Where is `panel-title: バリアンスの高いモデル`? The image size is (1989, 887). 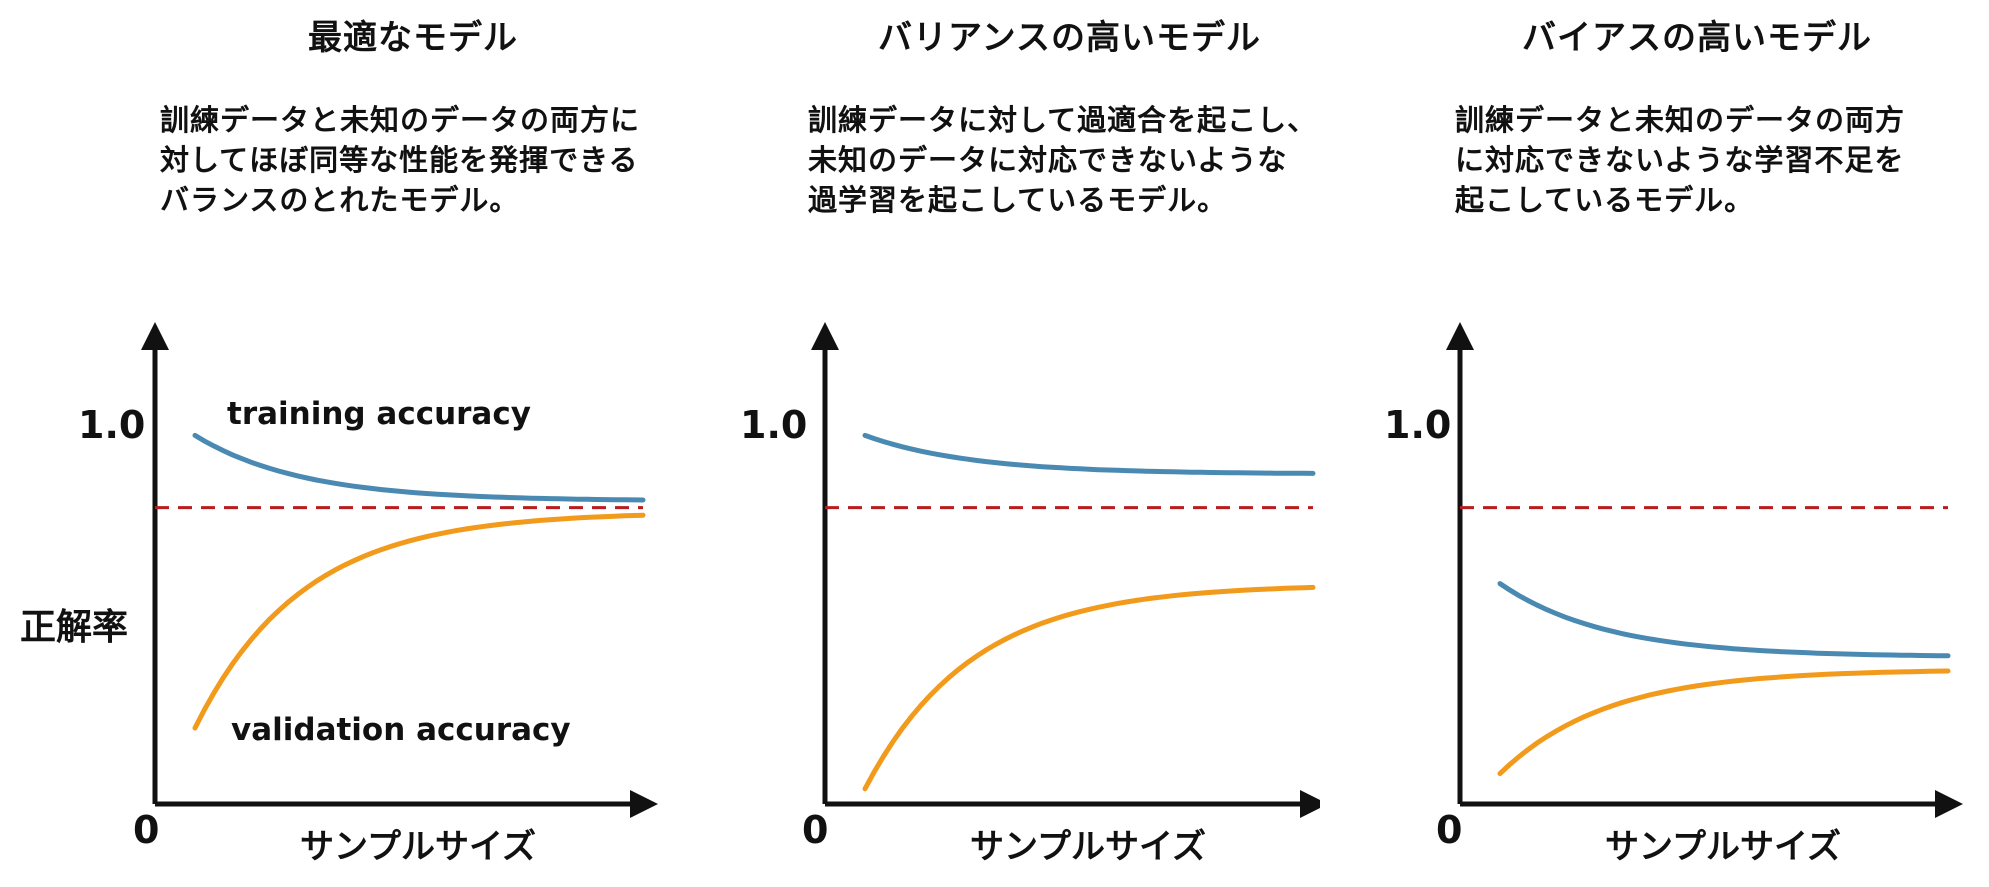 panel-title: バリアンスの高いモデル is located at coordinates (1069, 38).